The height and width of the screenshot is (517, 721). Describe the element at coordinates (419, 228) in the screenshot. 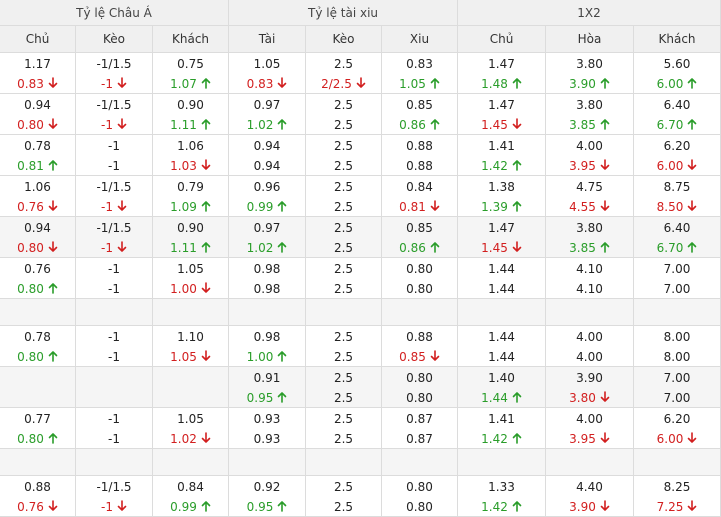

I see `opening-odds: 0.85` at that location.